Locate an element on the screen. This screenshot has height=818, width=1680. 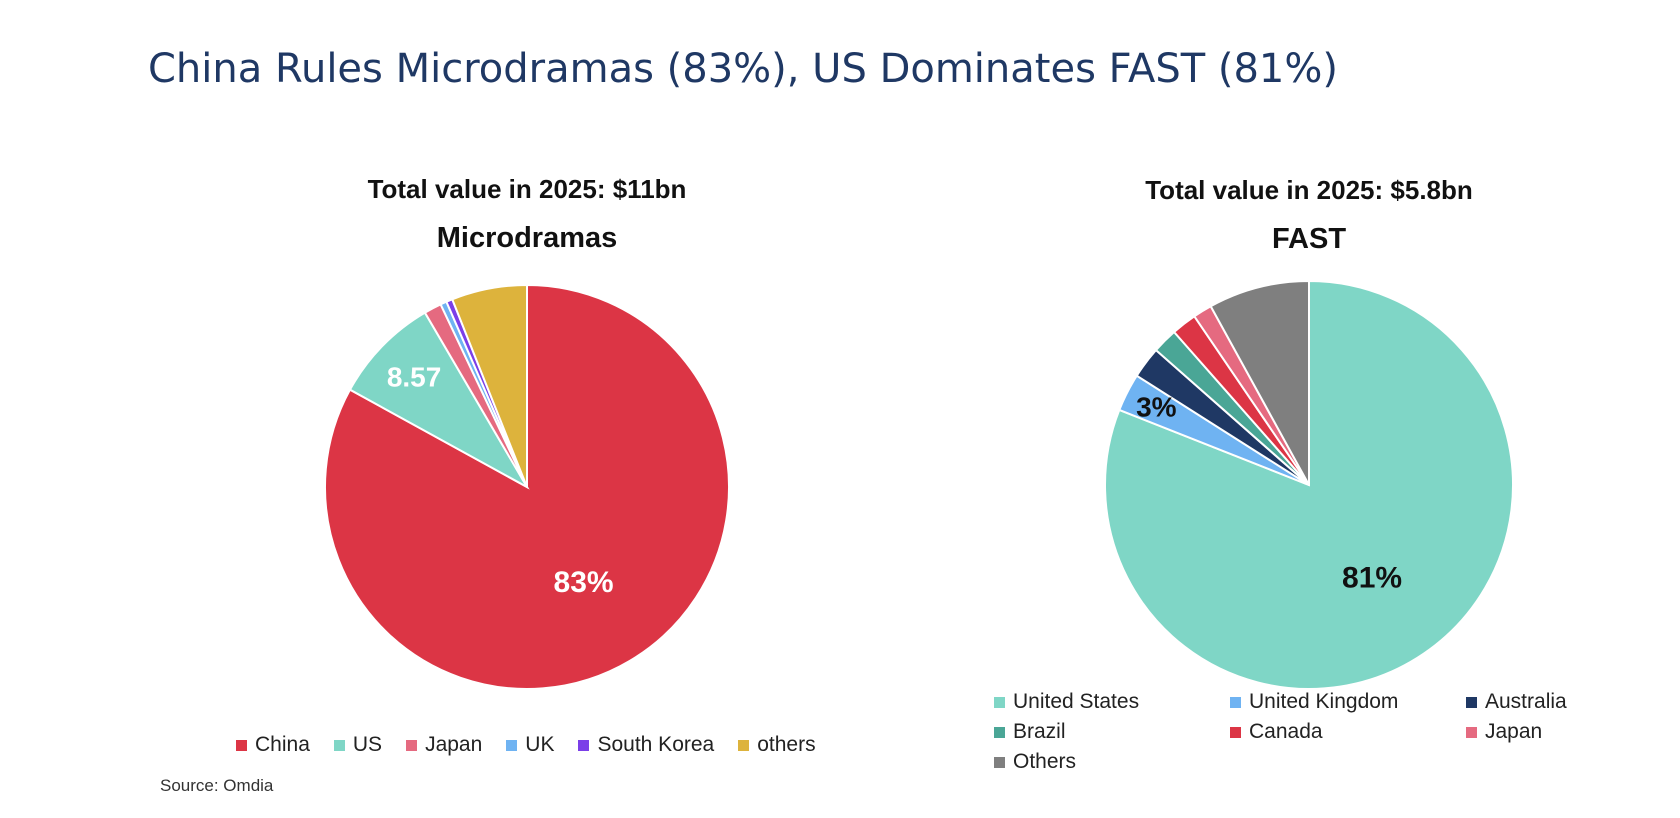
microdramas-legend: China US Japan UK South Korea others is located at coordinates (538, 745).